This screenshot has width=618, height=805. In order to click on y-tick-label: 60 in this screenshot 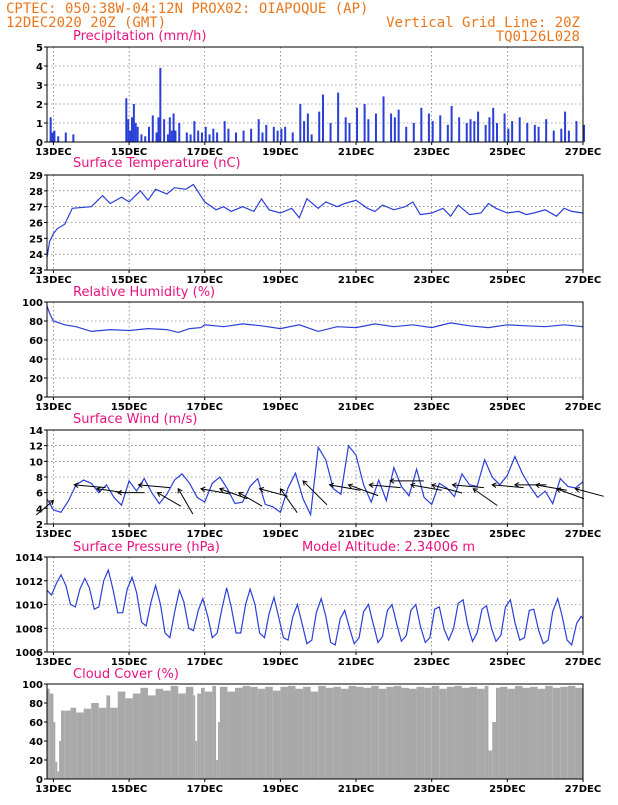, I will do `click(36, 723)`.